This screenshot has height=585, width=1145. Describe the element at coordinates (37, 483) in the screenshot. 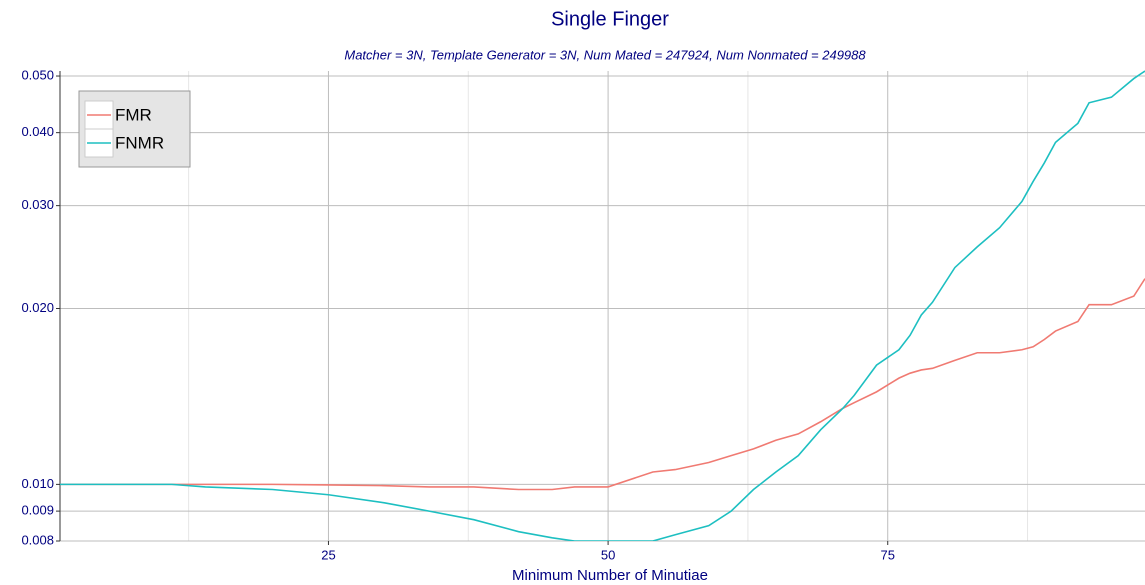

I see `y-tick-label: 0.010` at that location.